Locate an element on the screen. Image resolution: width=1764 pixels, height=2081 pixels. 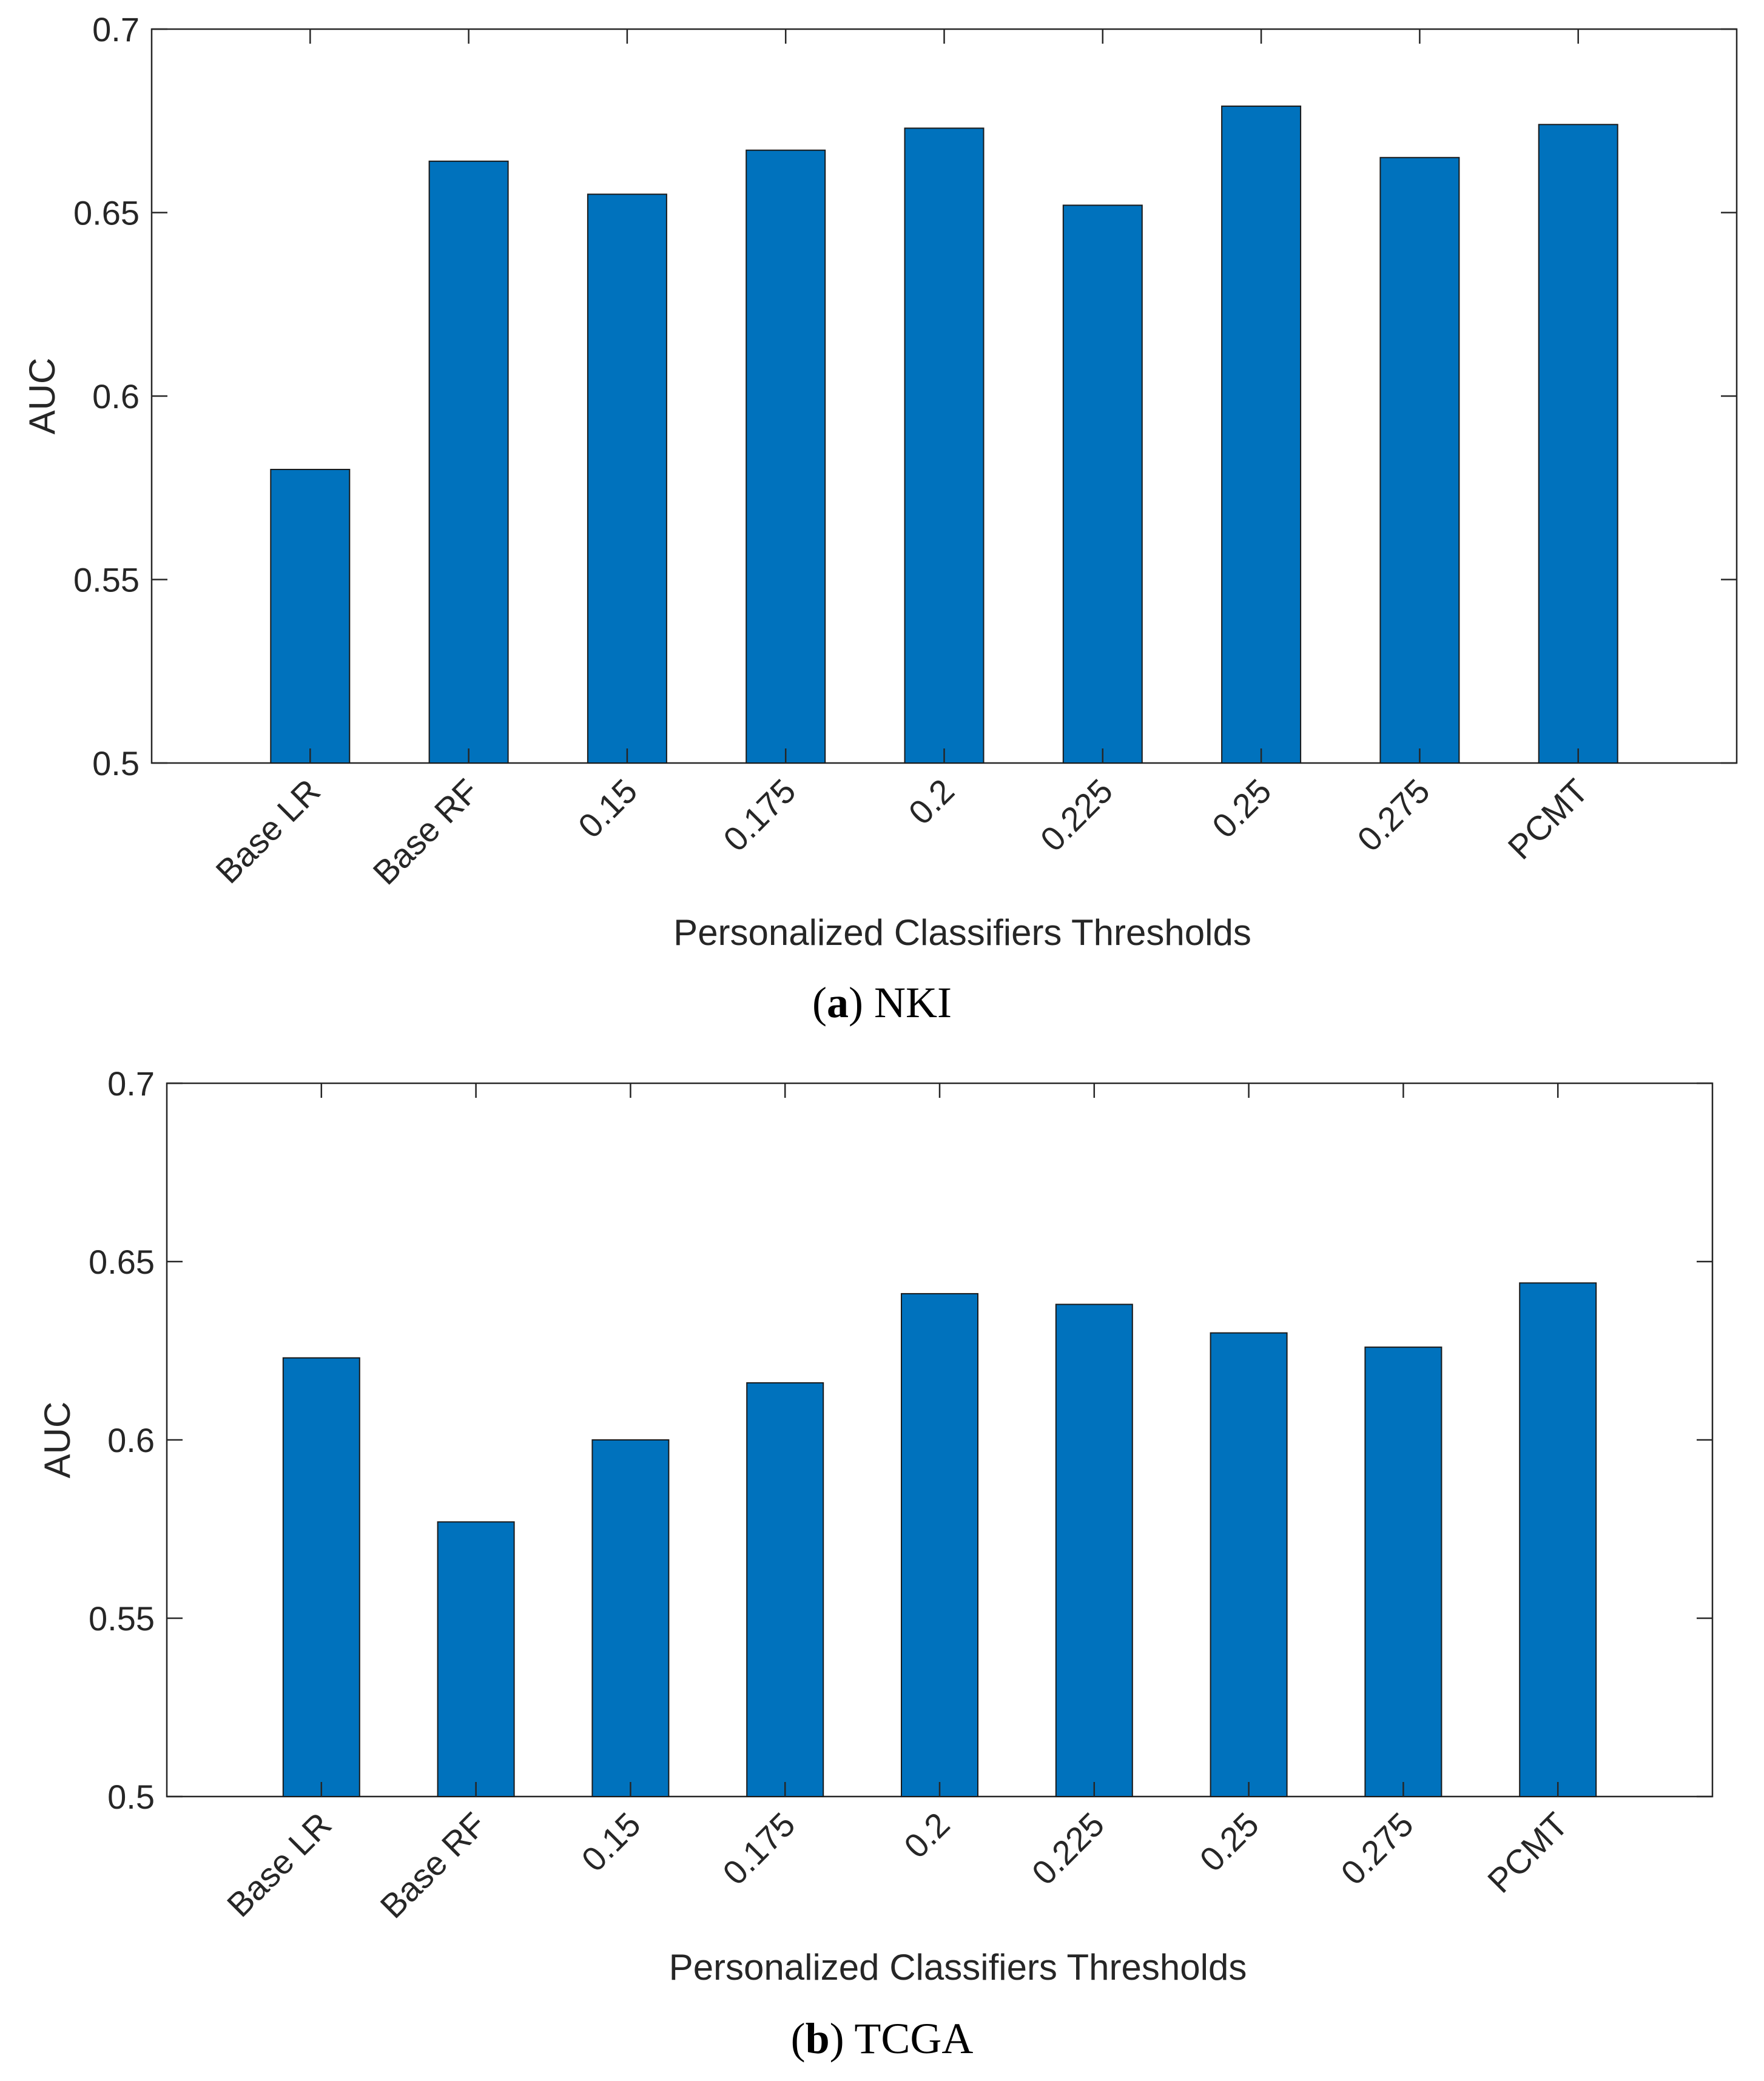
caption-a-text: NKI is located at coordinates (913, 1003).